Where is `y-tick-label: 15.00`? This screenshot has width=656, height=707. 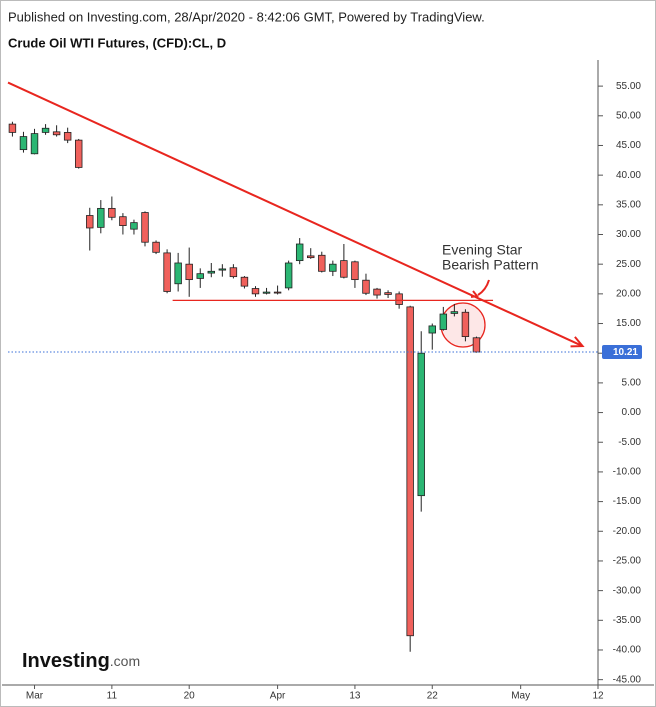 y-tick-label: 15.00 is located at coordinates (628, 323).